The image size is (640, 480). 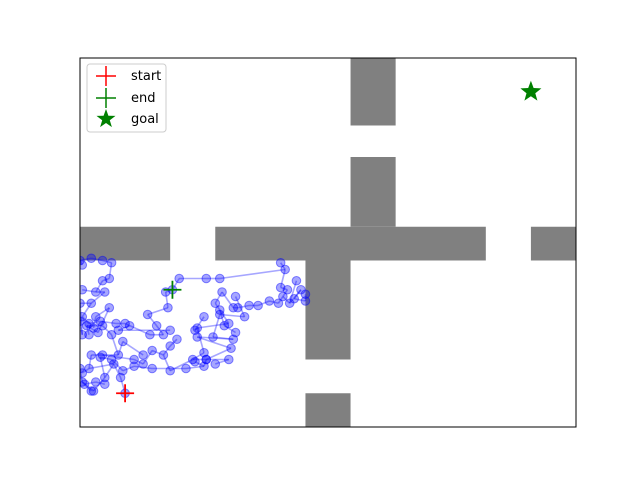 What do you see at coordinates (531, 90) in the screenshot?
I see `goal-star-icon` at bounding box center [531, 90].